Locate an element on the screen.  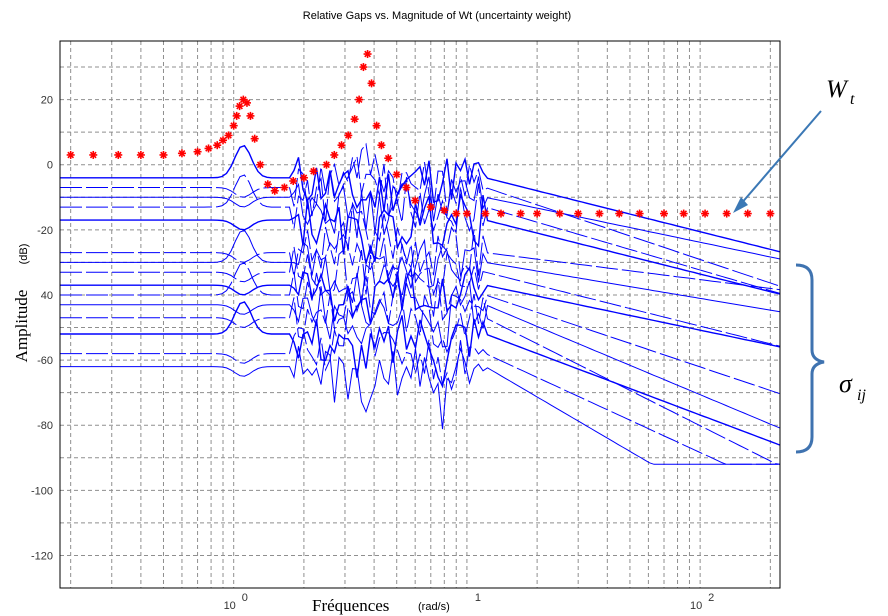
wt-annotation: W t is located at coordinates (794, 144).